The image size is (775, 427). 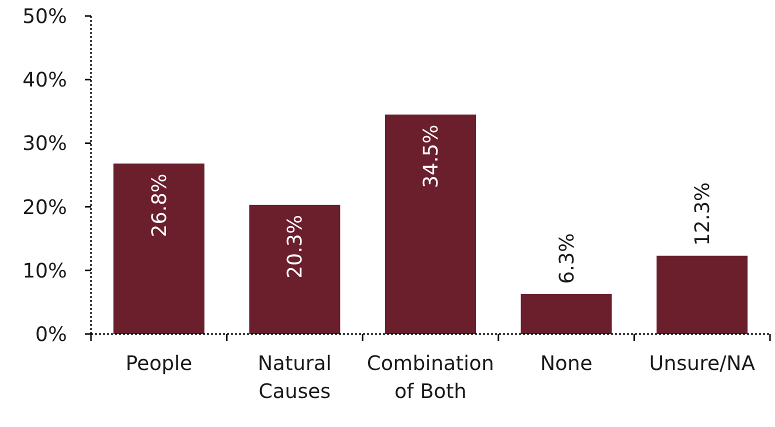 What do you see at coordinates (159, 363) in the screenshot?
I see `x-tick-label: People` at bounding box center [159, 363].